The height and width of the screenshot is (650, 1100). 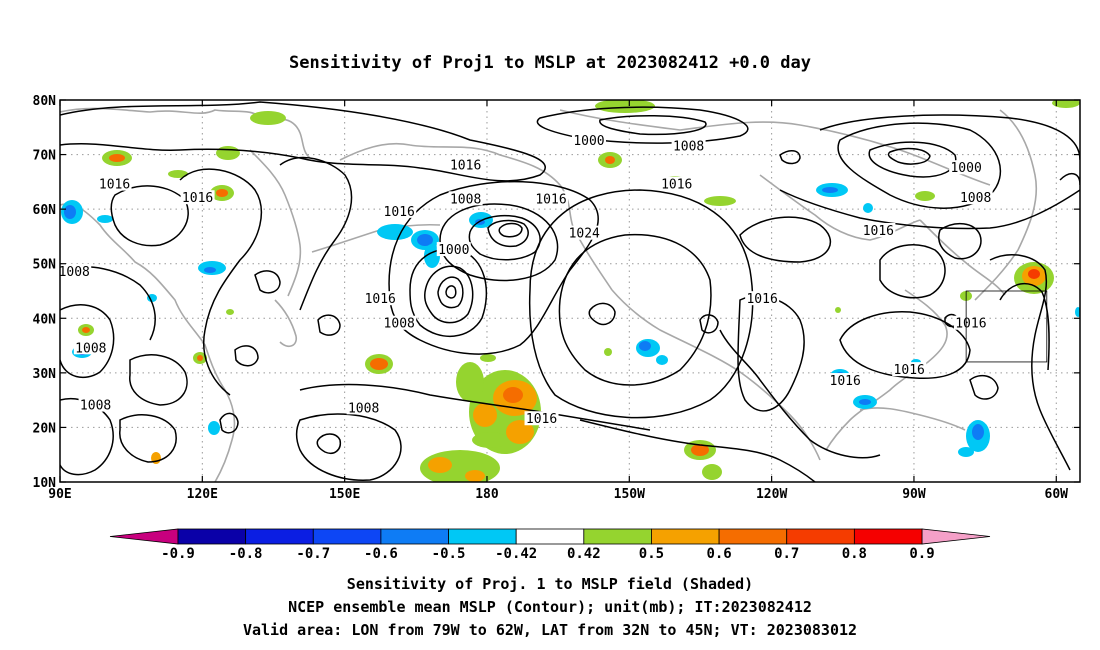 I want to click on coast-labrador, so click(x=962, y=257).